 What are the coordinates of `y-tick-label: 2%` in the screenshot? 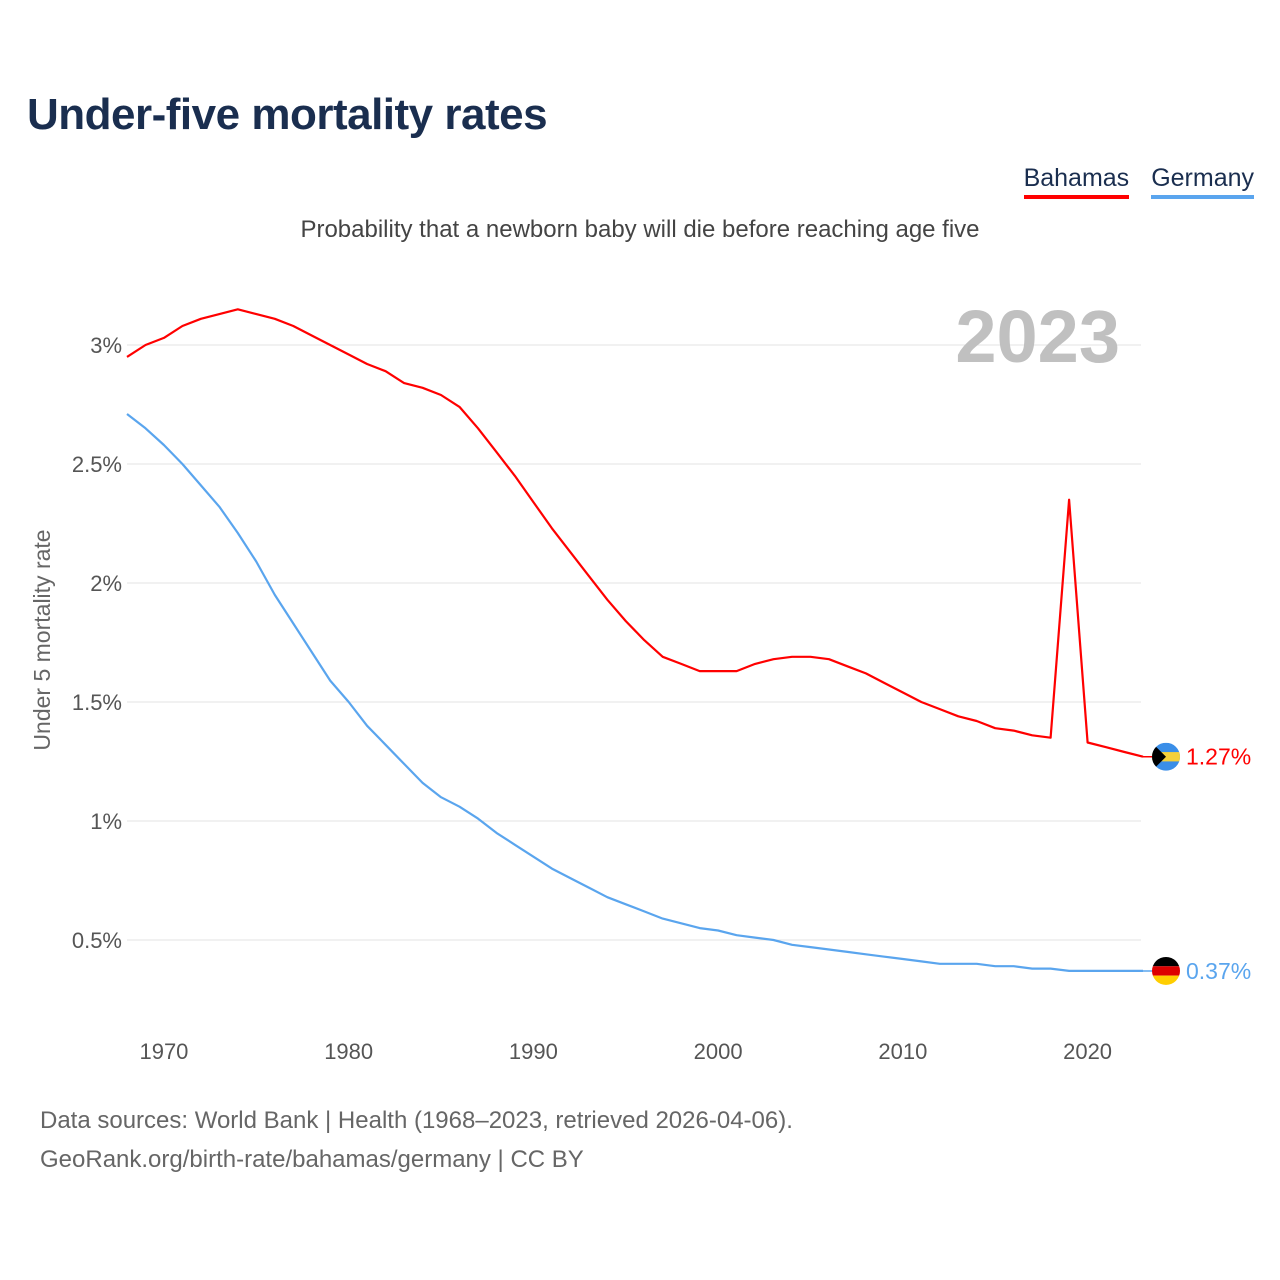 It's located at (106, 583).